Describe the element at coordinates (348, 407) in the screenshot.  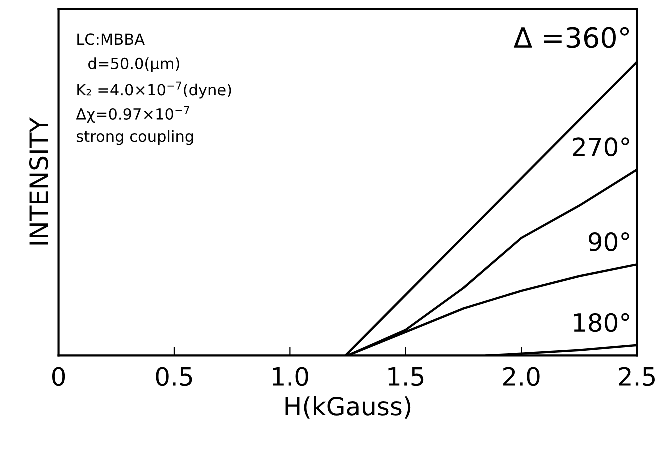
I see `x-axis-title: H(kGauss)` at that location.